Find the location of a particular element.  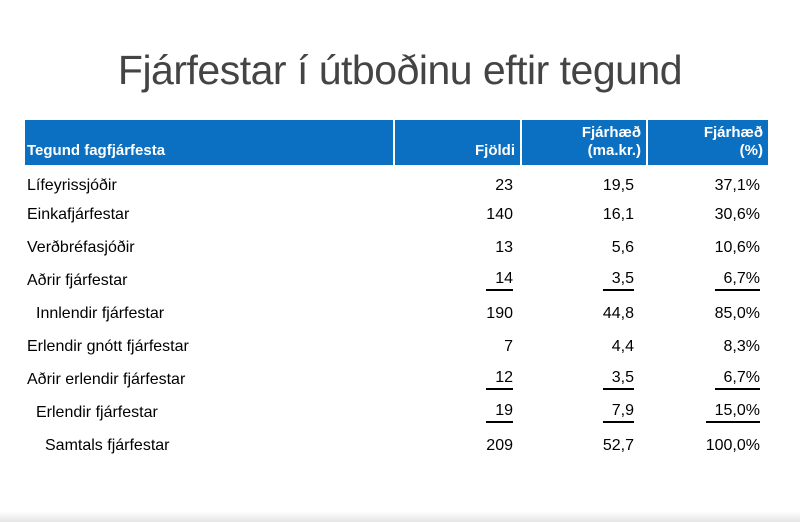

percent-cell: 15,0% is located at coordinates (708, 412).